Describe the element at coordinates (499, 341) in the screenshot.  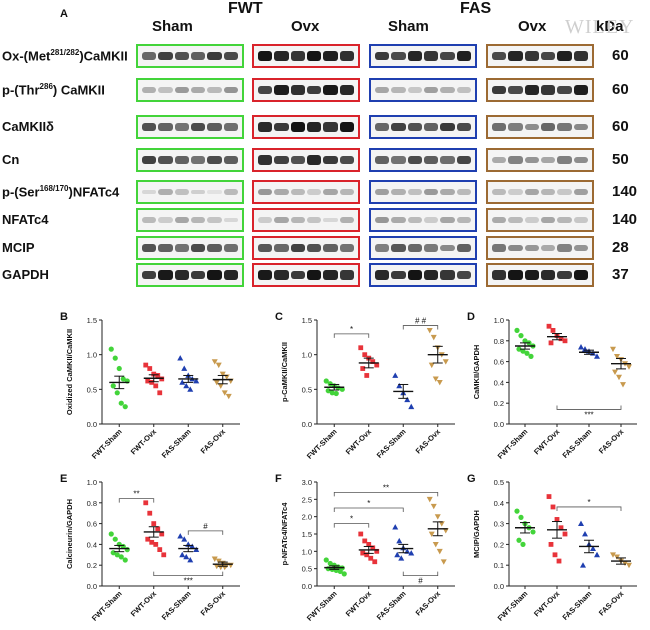
I see `y-tick-label: 0.8` at that location.